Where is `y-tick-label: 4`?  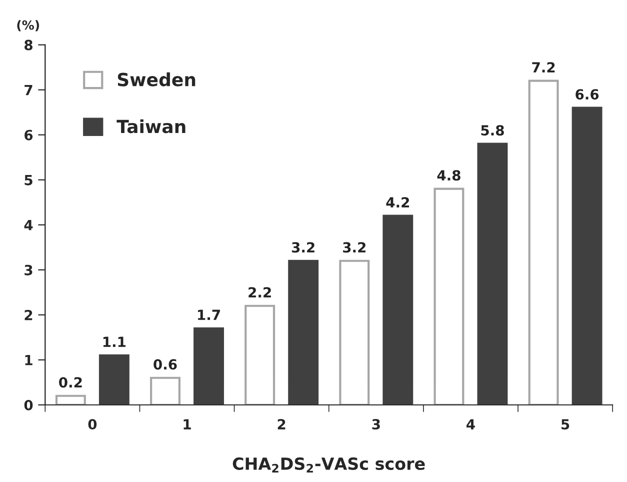
y-tick-label: 4 is located at coordinates (28, 225).